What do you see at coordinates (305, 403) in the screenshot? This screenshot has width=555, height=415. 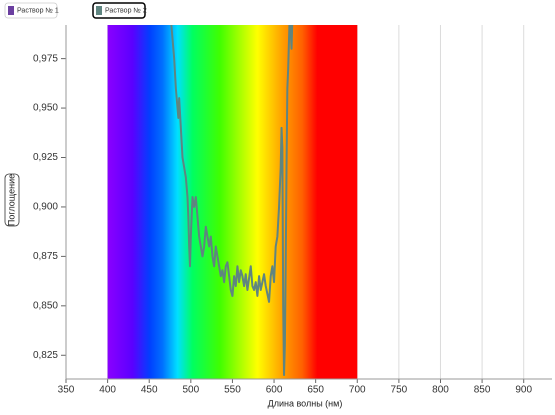 I see `x-axis-title: Длина волны (нм)` at bounding box center [305, 403].